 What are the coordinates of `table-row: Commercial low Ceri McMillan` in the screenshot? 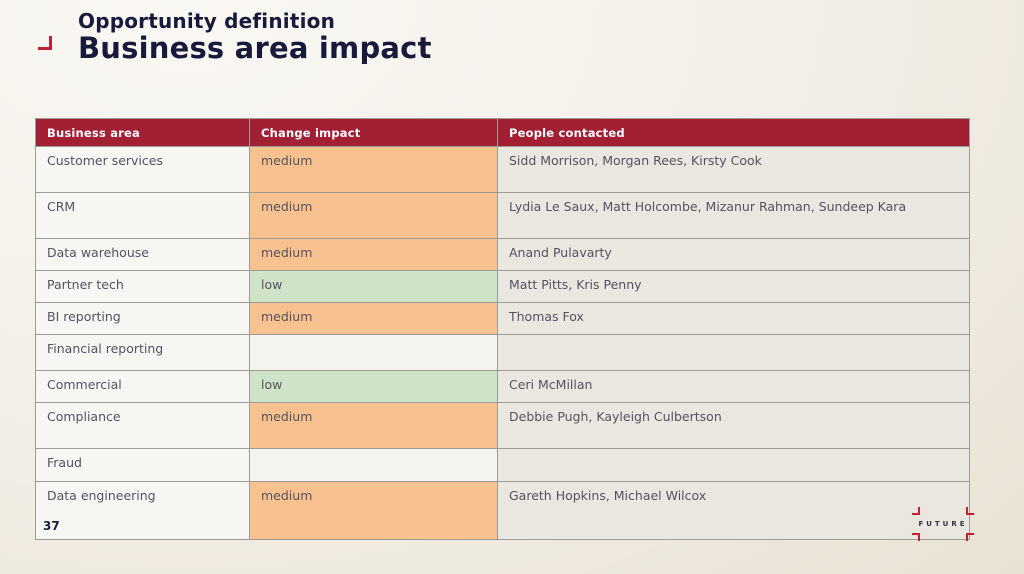 It's located at (502, 386).